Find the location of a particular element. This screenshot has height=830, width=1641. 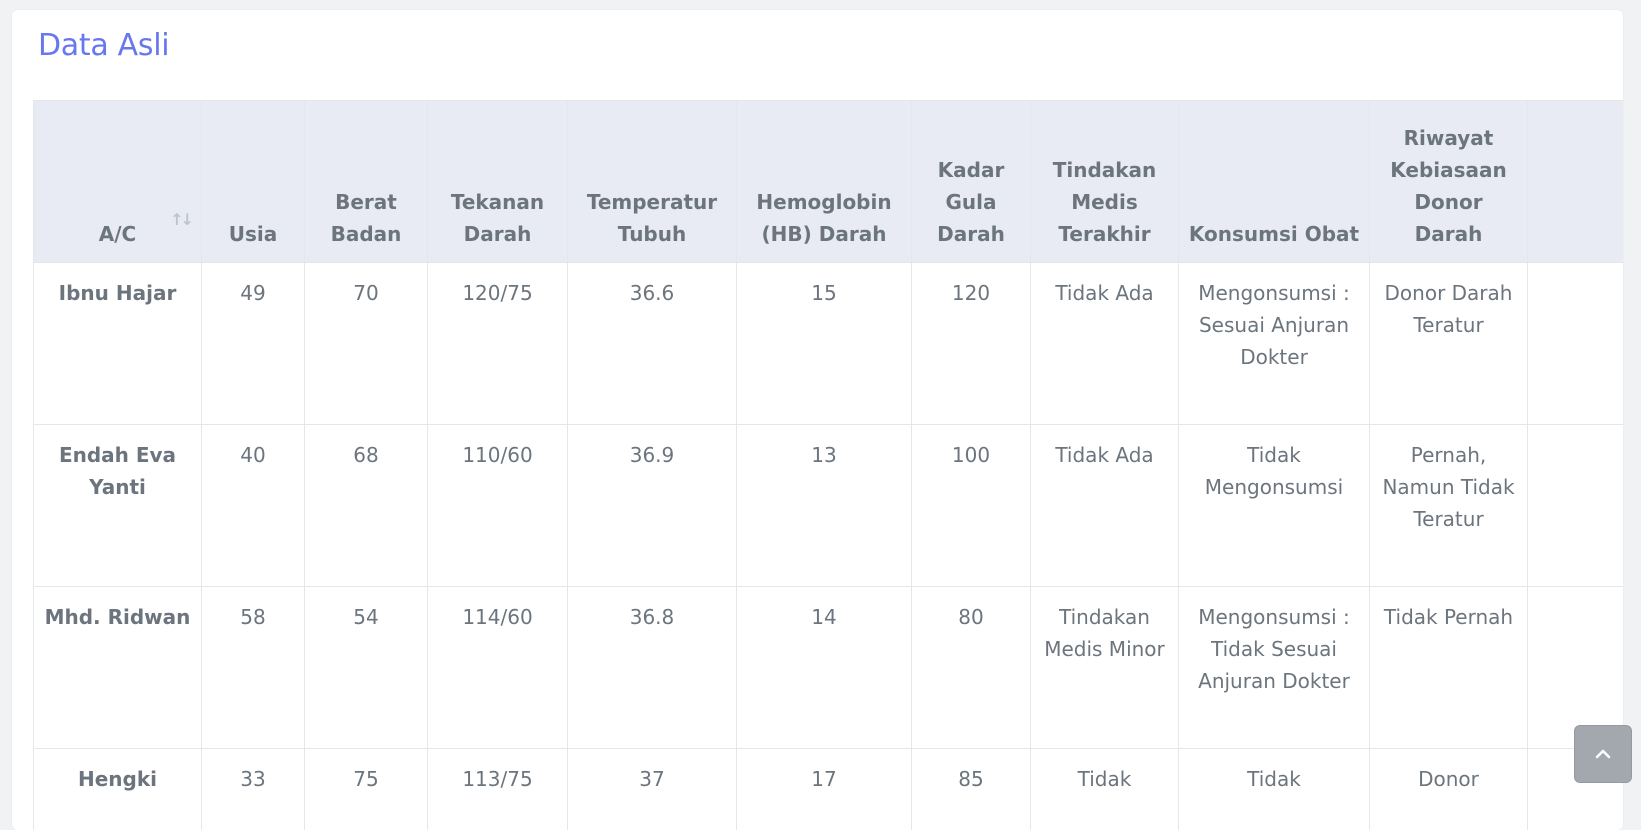

table-cell: 113/75 is located at coordinates (498, 789).